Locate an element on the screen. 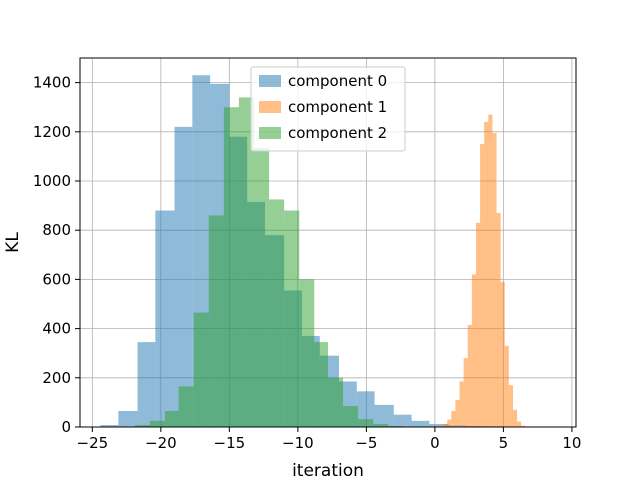  x-tick-label: 10 is located at coordinates (571, 443).